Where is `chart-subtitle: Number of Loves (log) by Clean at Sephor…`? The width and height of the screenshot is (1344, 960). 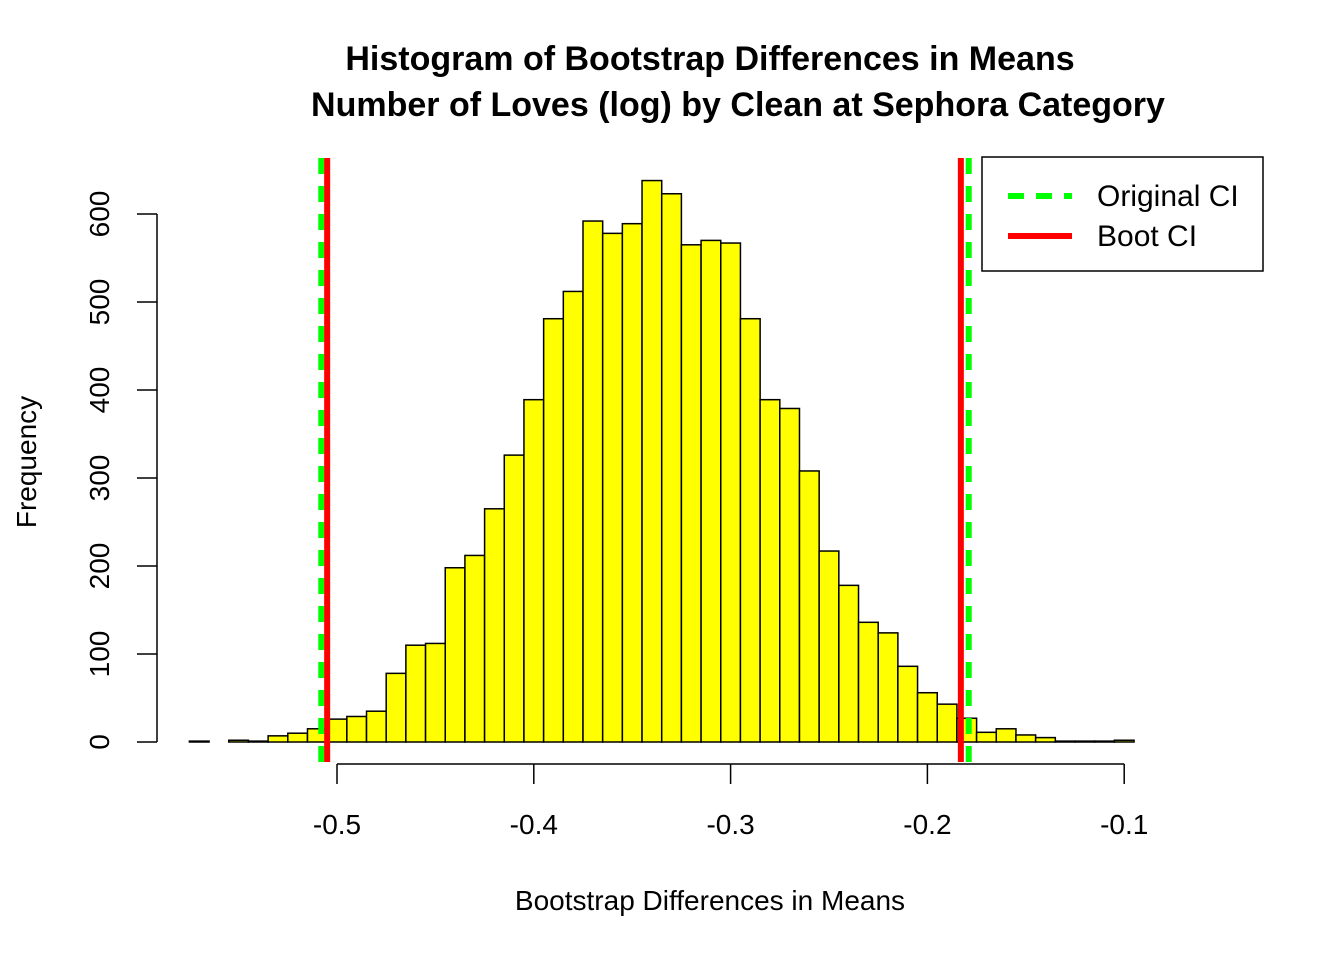 chart-subtitle: Number of Loves (log) by Clean at Sephor… is located at coordinates (738, 105).